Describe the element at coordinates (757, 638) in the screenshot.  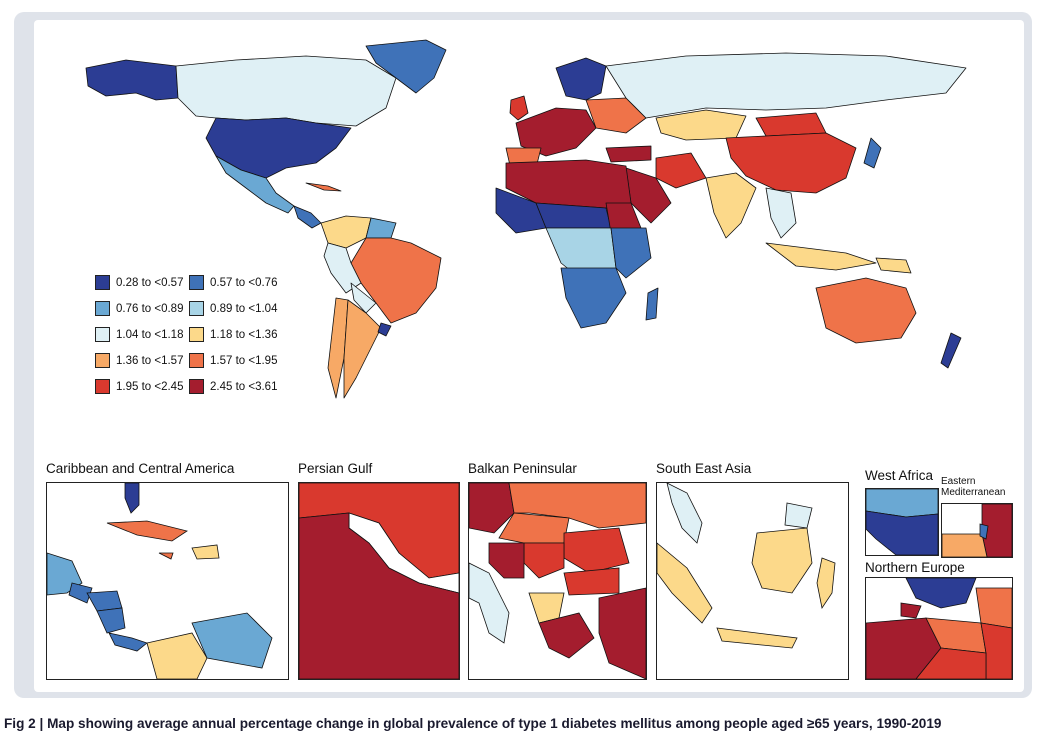
I see `region-java` at that location.